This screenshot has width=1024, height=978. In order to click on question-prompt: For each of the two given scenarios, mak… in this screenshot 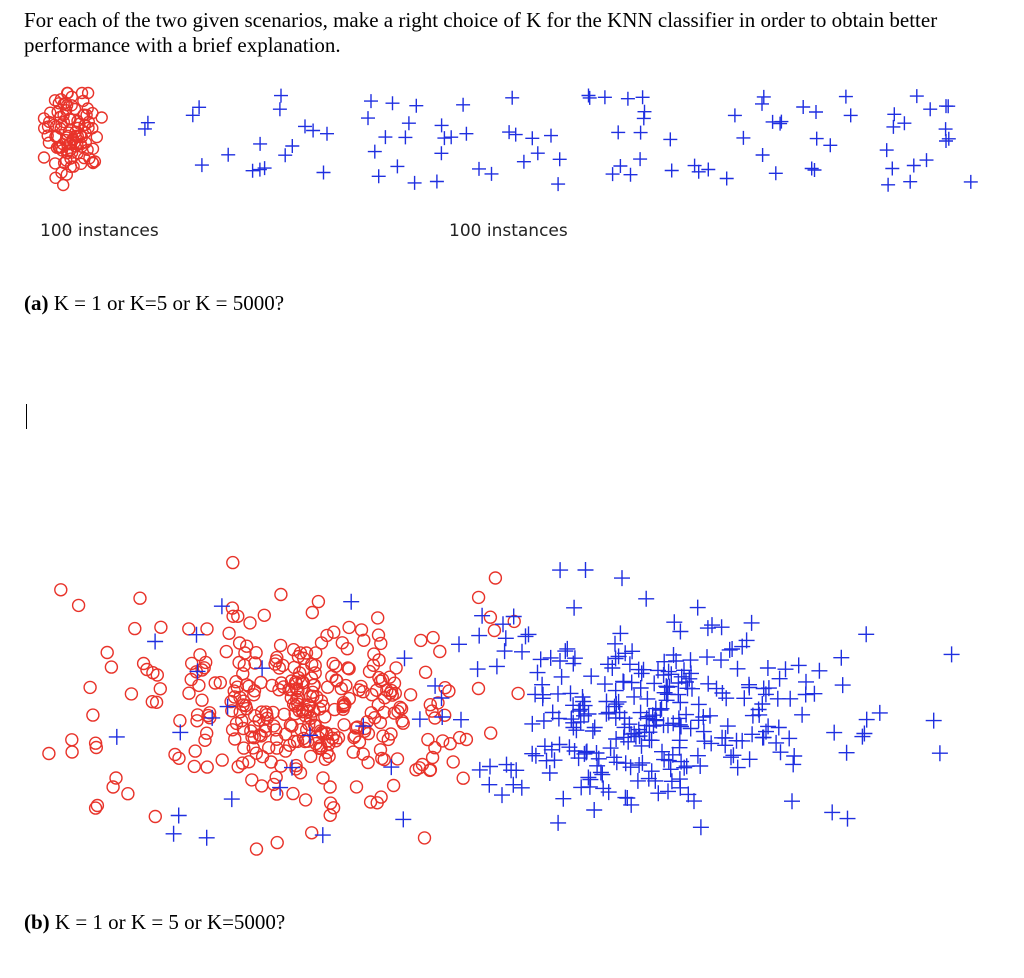, I will do `click(481, 32)`.